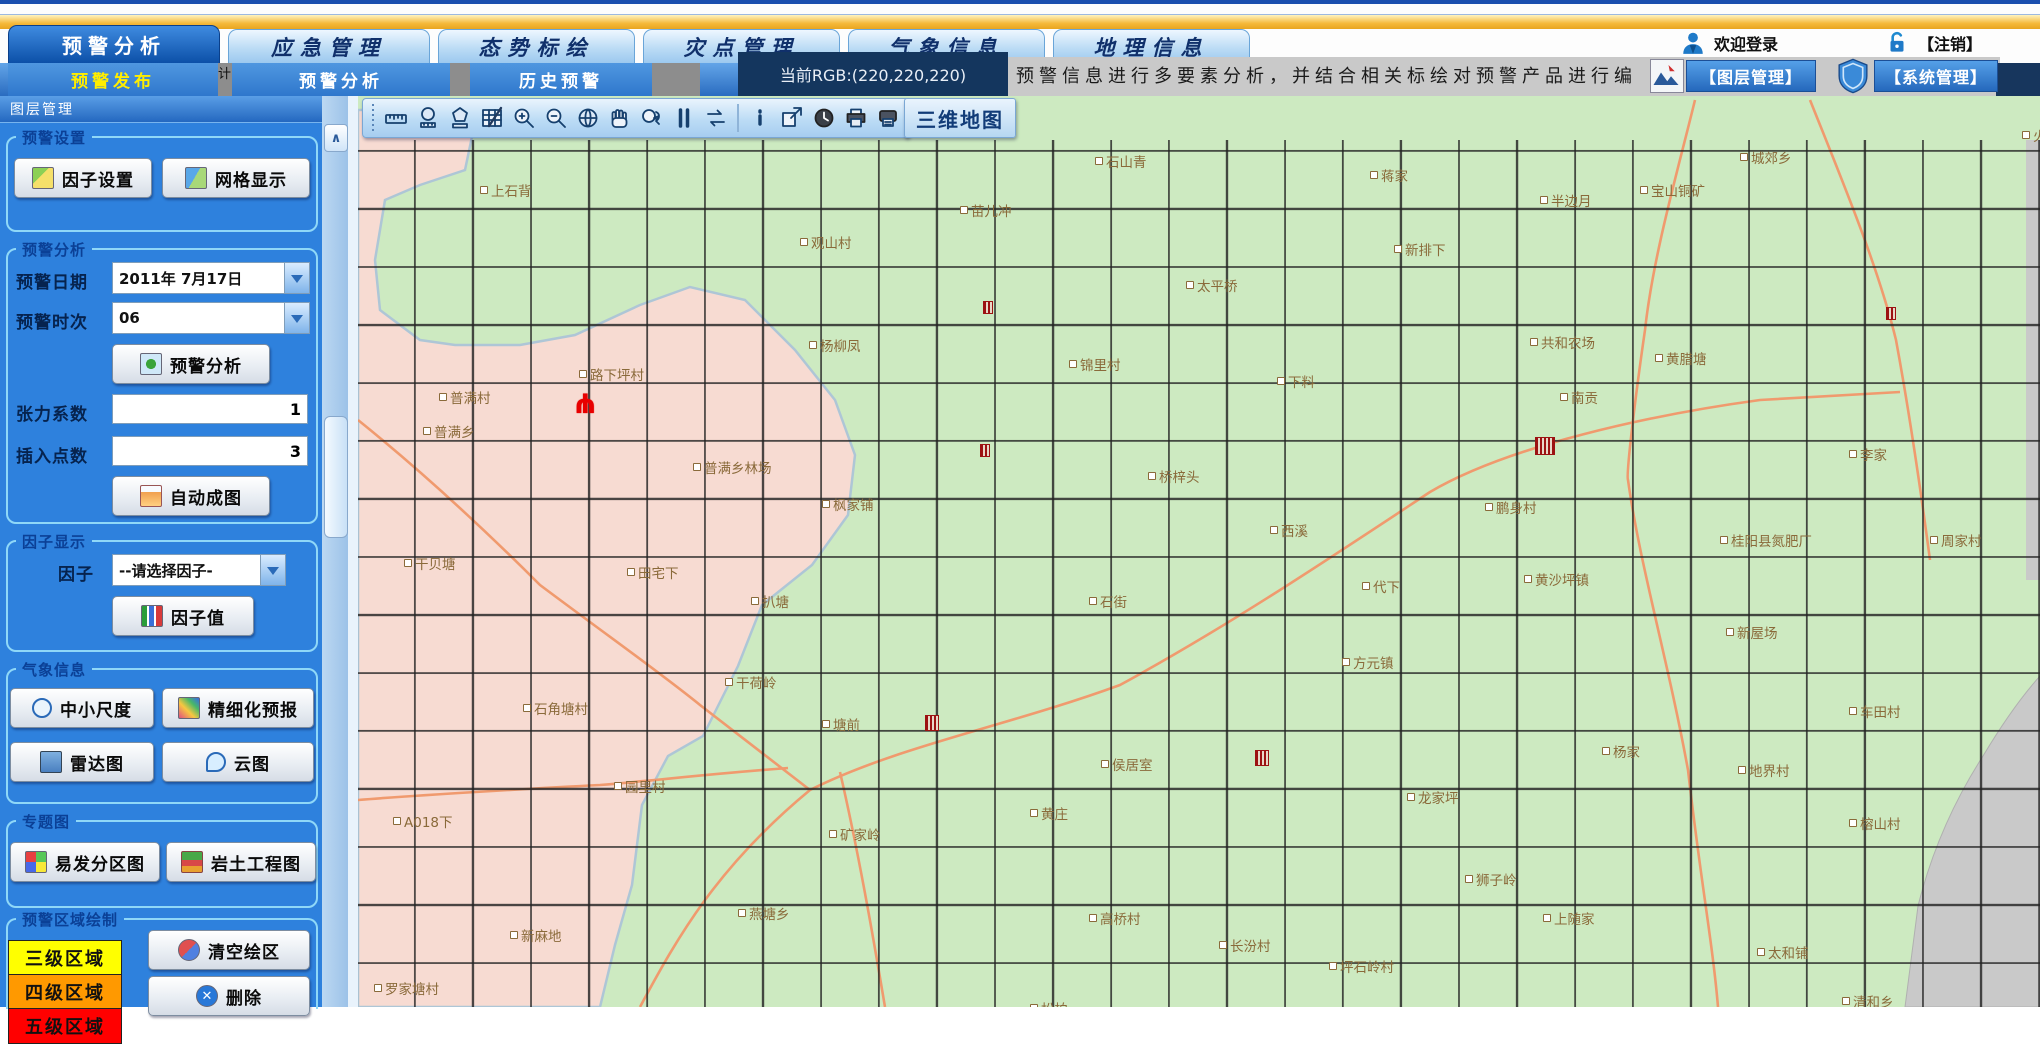 The height and width of the screenshot is (1044, 2040). I want to click on disaster-cluster-marker, so click(985, 450).